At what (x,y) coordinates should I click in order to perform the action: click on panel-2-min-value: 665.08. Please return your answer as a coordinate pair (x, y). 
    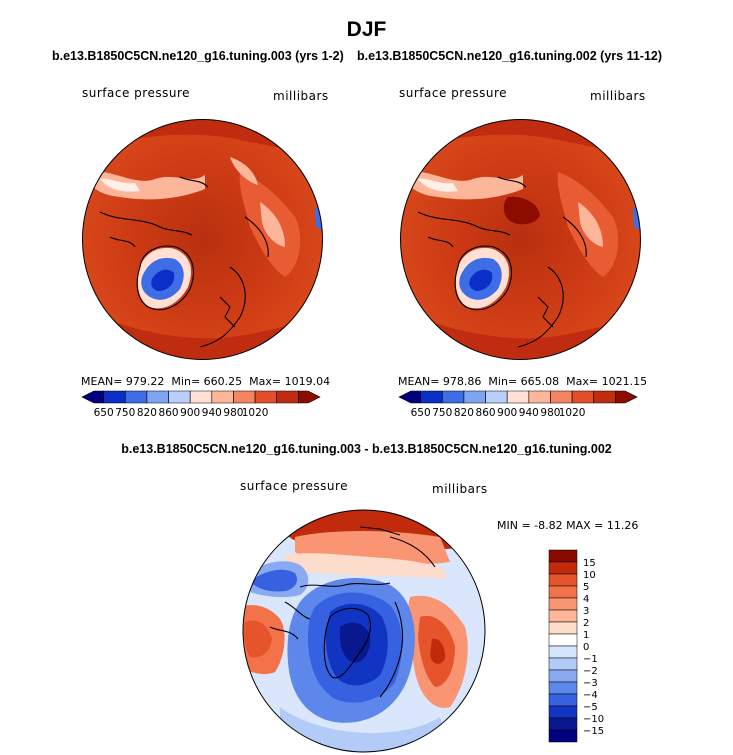
    Looking at the image, I should click on (540, 381).